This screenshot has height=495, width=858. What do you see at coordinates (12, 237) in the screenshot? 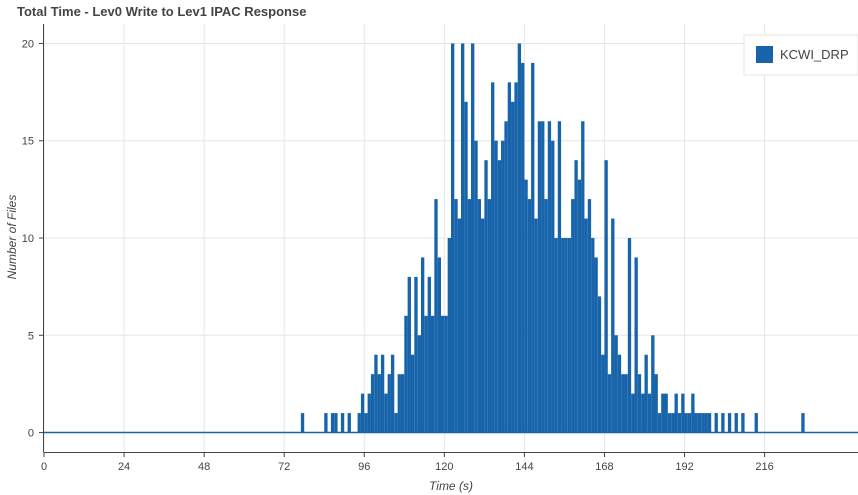
I see `y-axis-title: Number of Files` at bounding box center [12, 237].